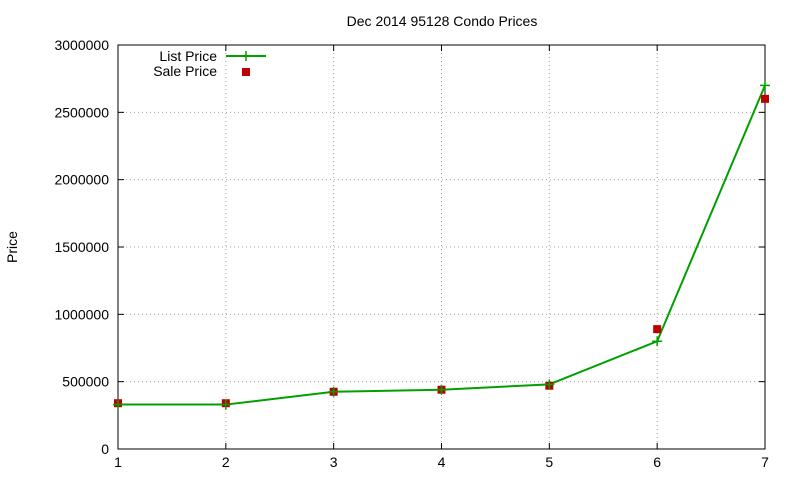 Image resolution: width=800 pixels, height=480 pixels. What do you see at coordinates (442, 21) in the screenshot?
I see `chart-title: Dec 2014 95128 Condo Prices` at bounding box center [442, 21].